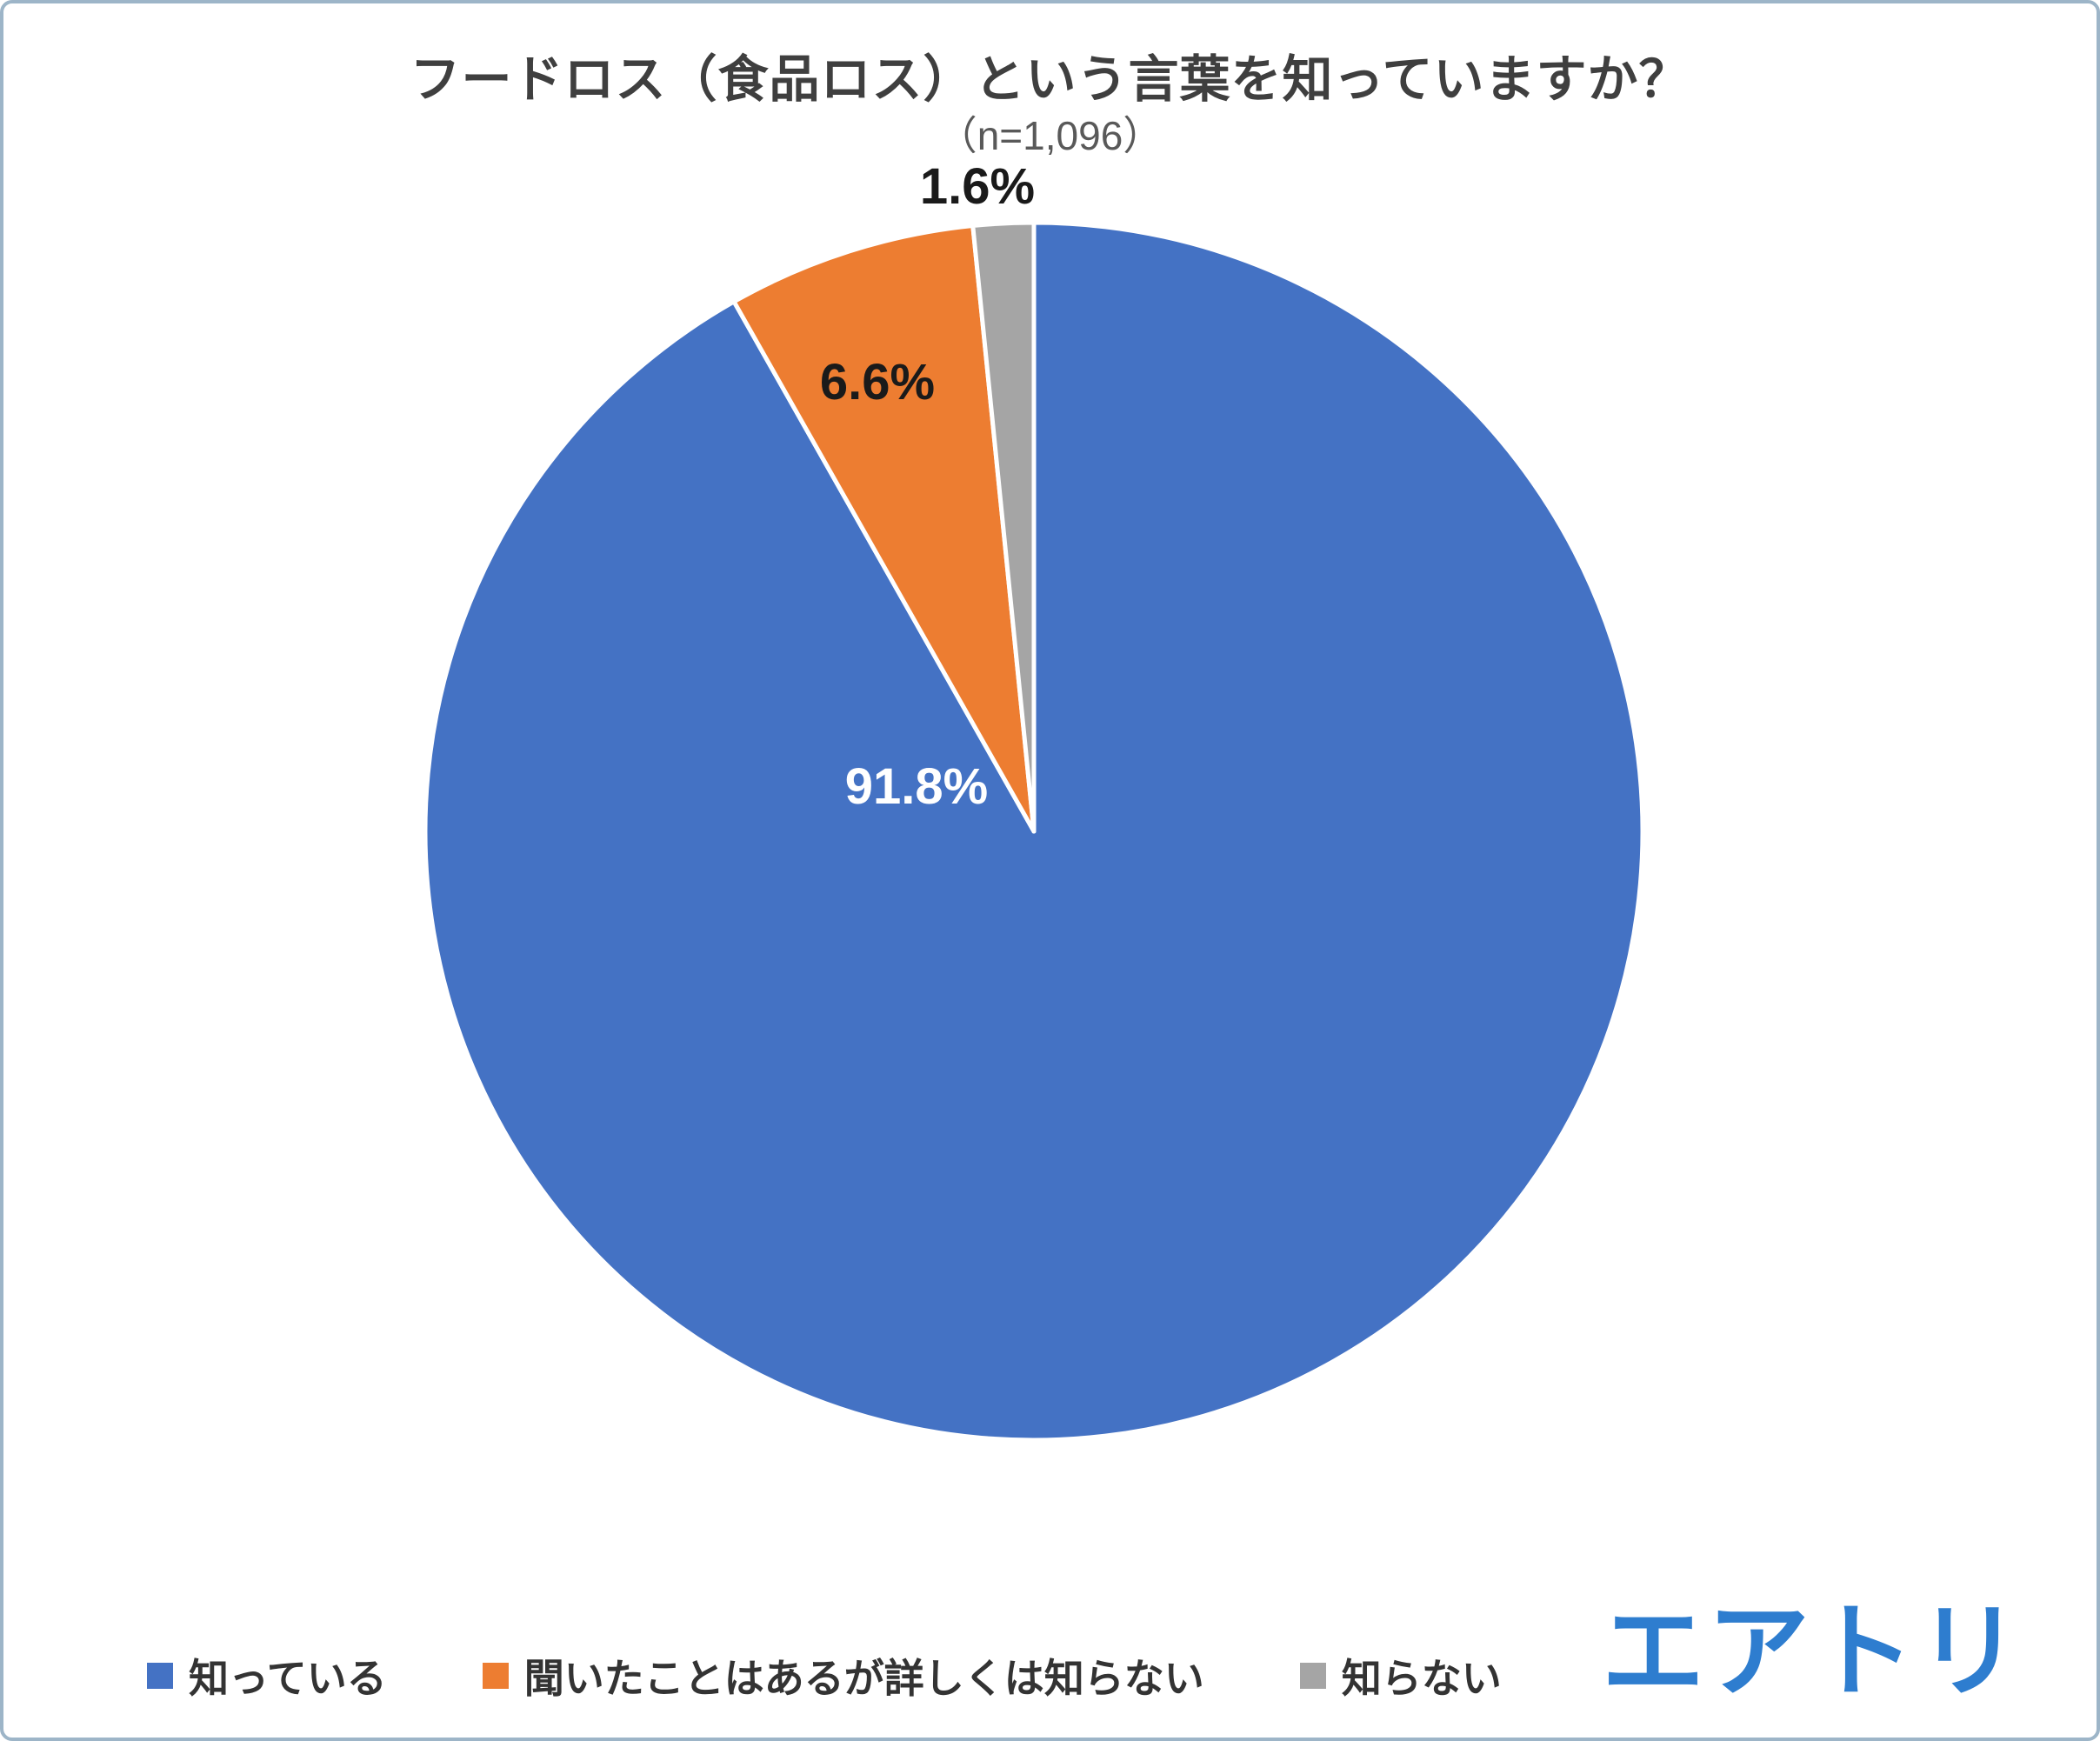 Image resolution: width=2100 pixels, height=1741 pixels. I want to click on airtrip-logo: エアトリ, so click(1812, 1653).